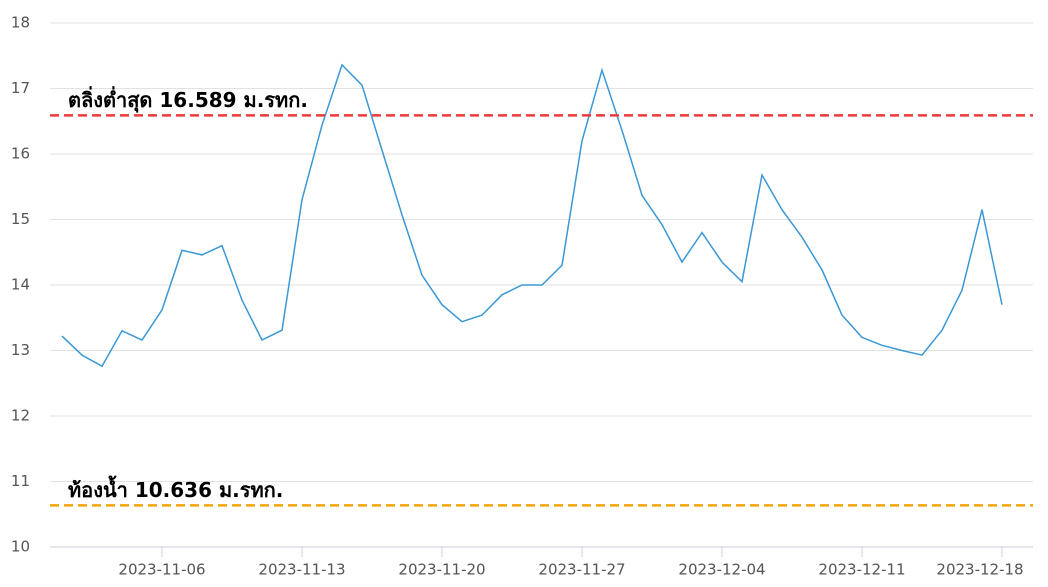  Describe the element at coordinates (20, 88) in the screenshot. I see `y-tick-label: 17` at that location.